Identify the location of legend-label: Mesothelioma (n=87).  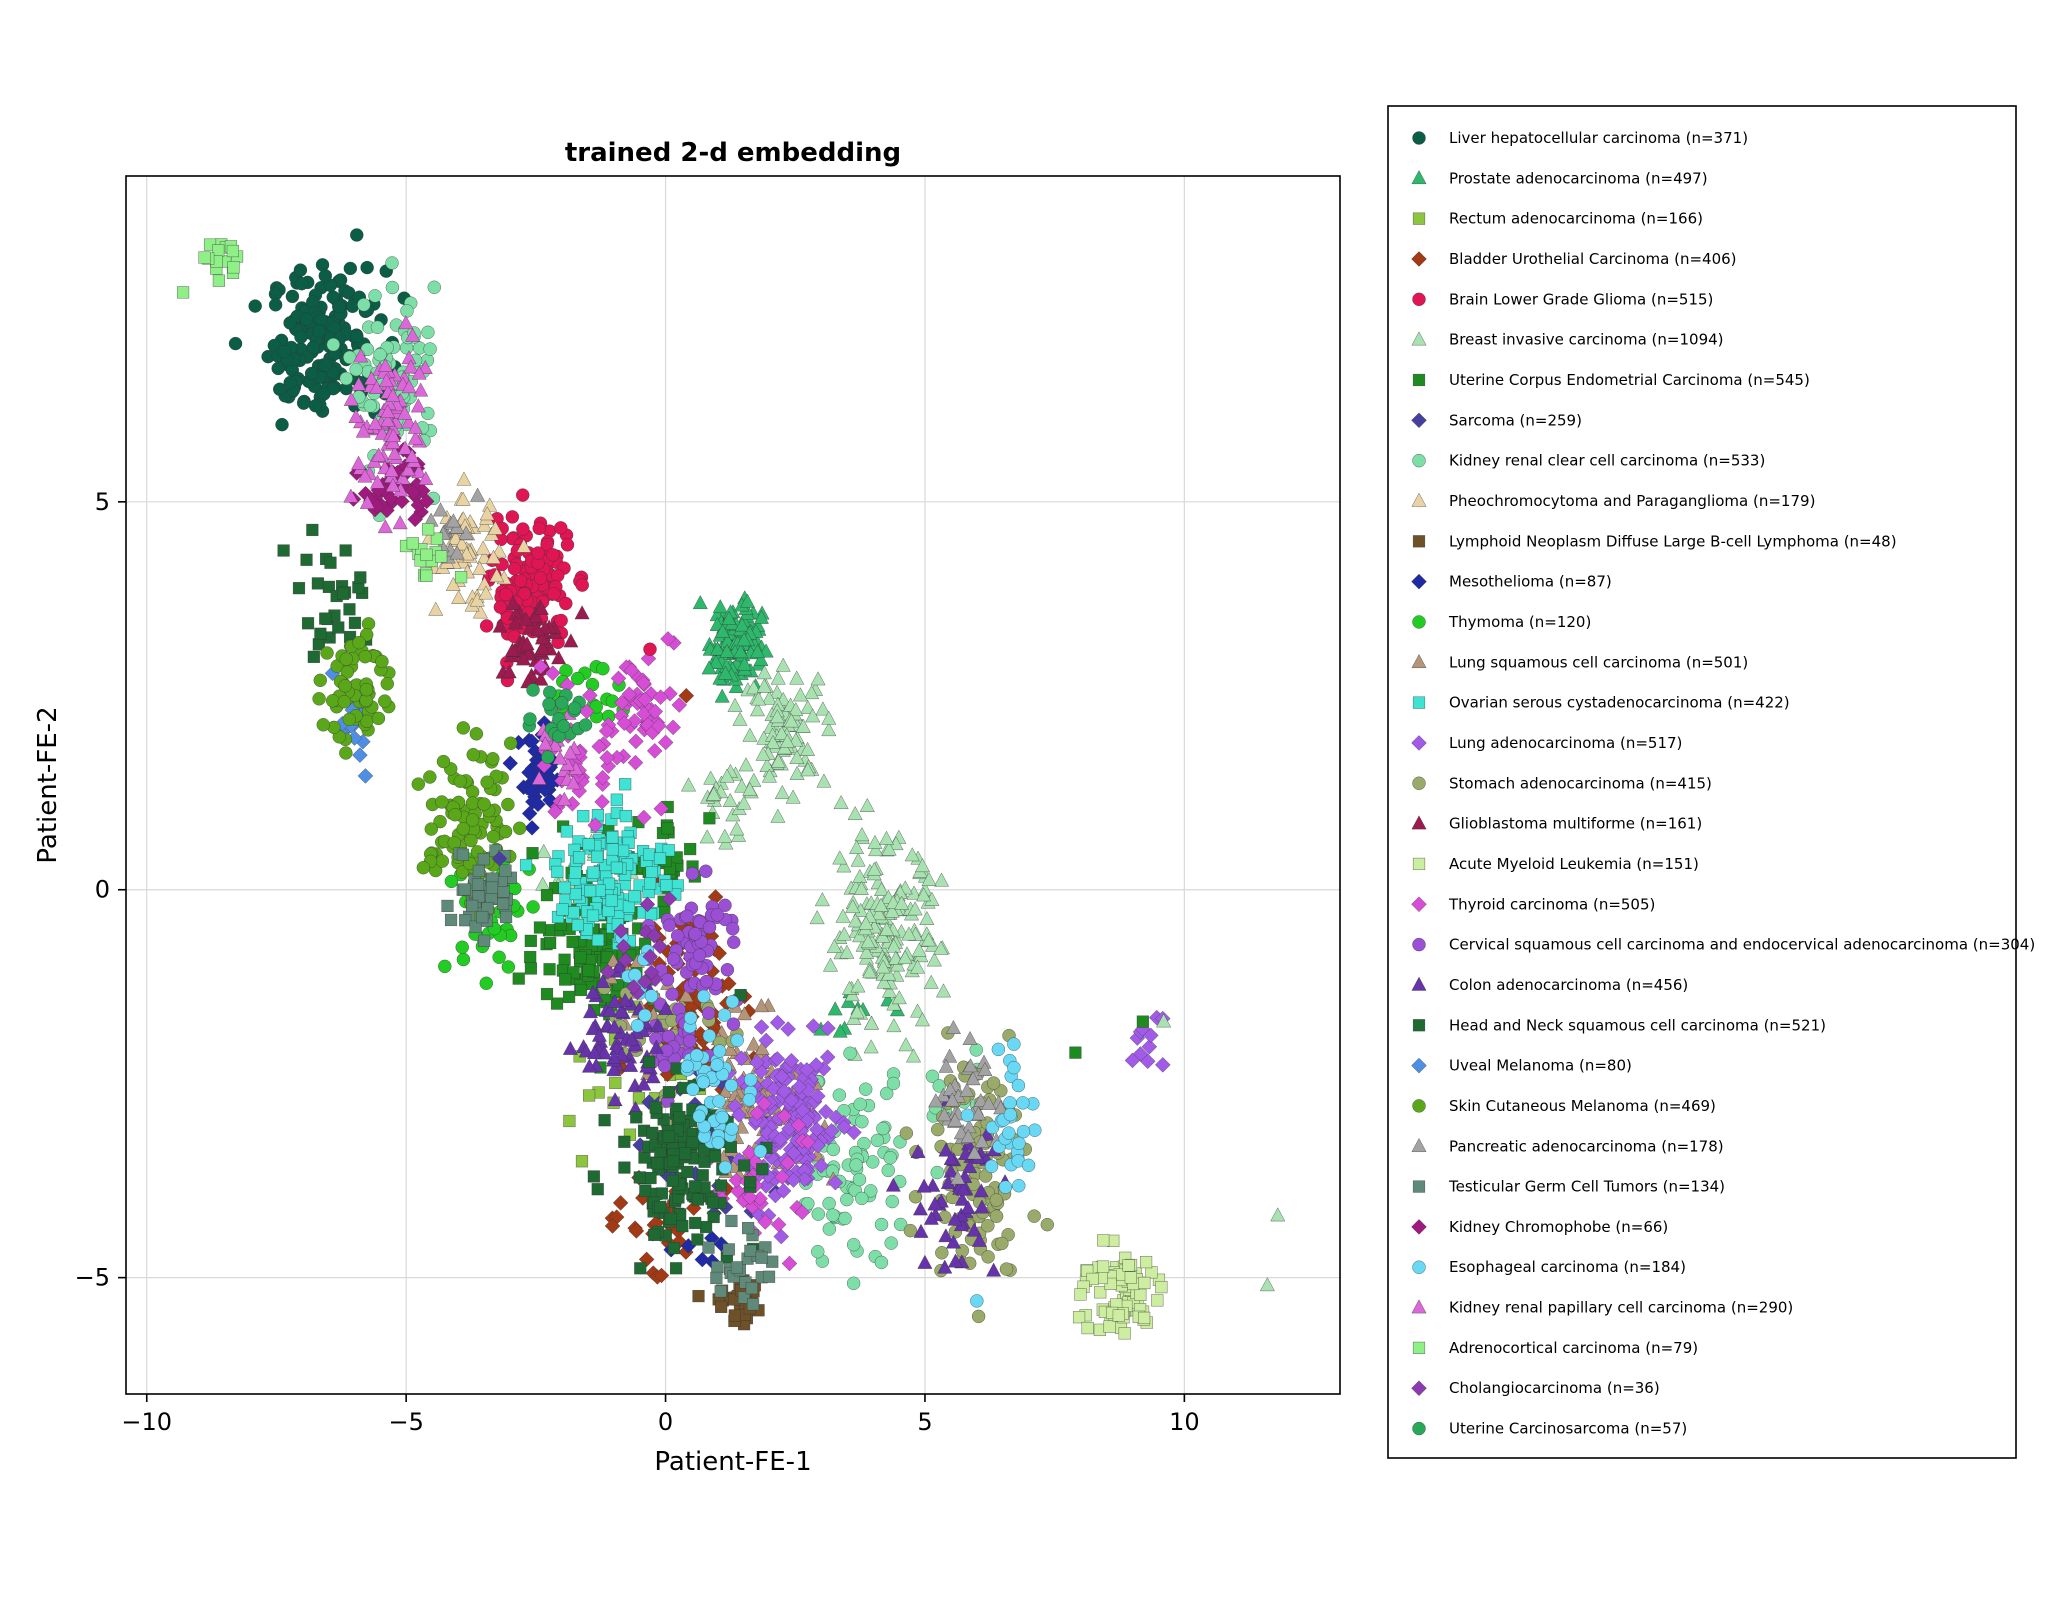
(1530, 582).